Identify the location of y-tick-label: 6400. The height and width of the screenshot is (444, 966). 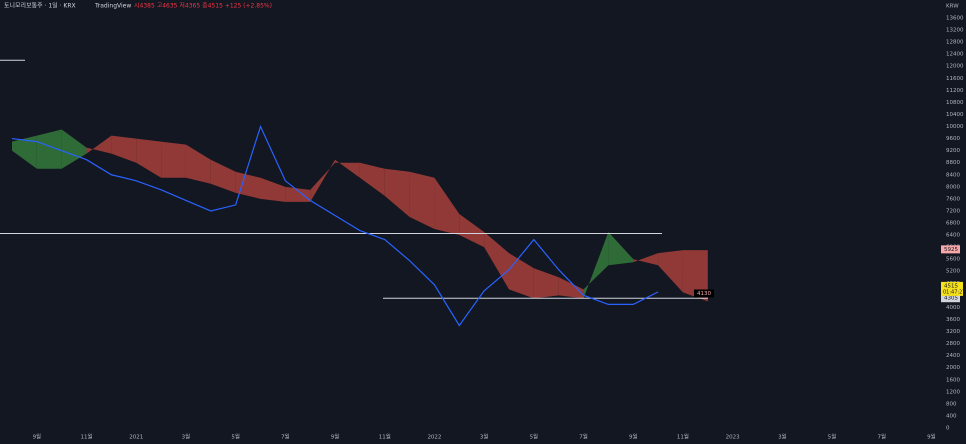
(953, 236).